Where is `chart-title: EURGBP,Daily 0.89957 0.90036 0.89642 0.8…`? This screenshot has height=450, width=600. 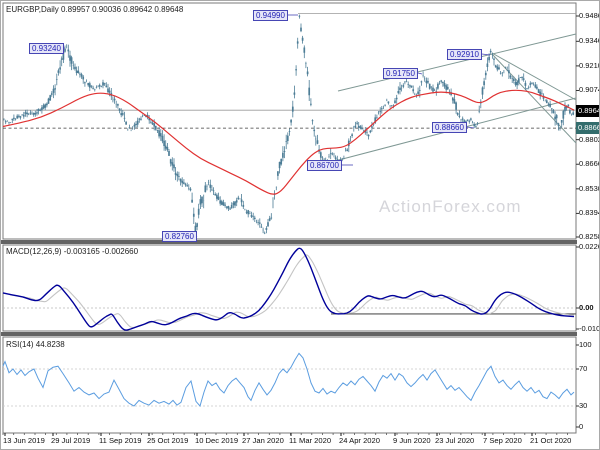
chart-title: EURGBP,Daily 0.89957 0.90036 0.89642 0.8… is located at coordinates (95, 9).